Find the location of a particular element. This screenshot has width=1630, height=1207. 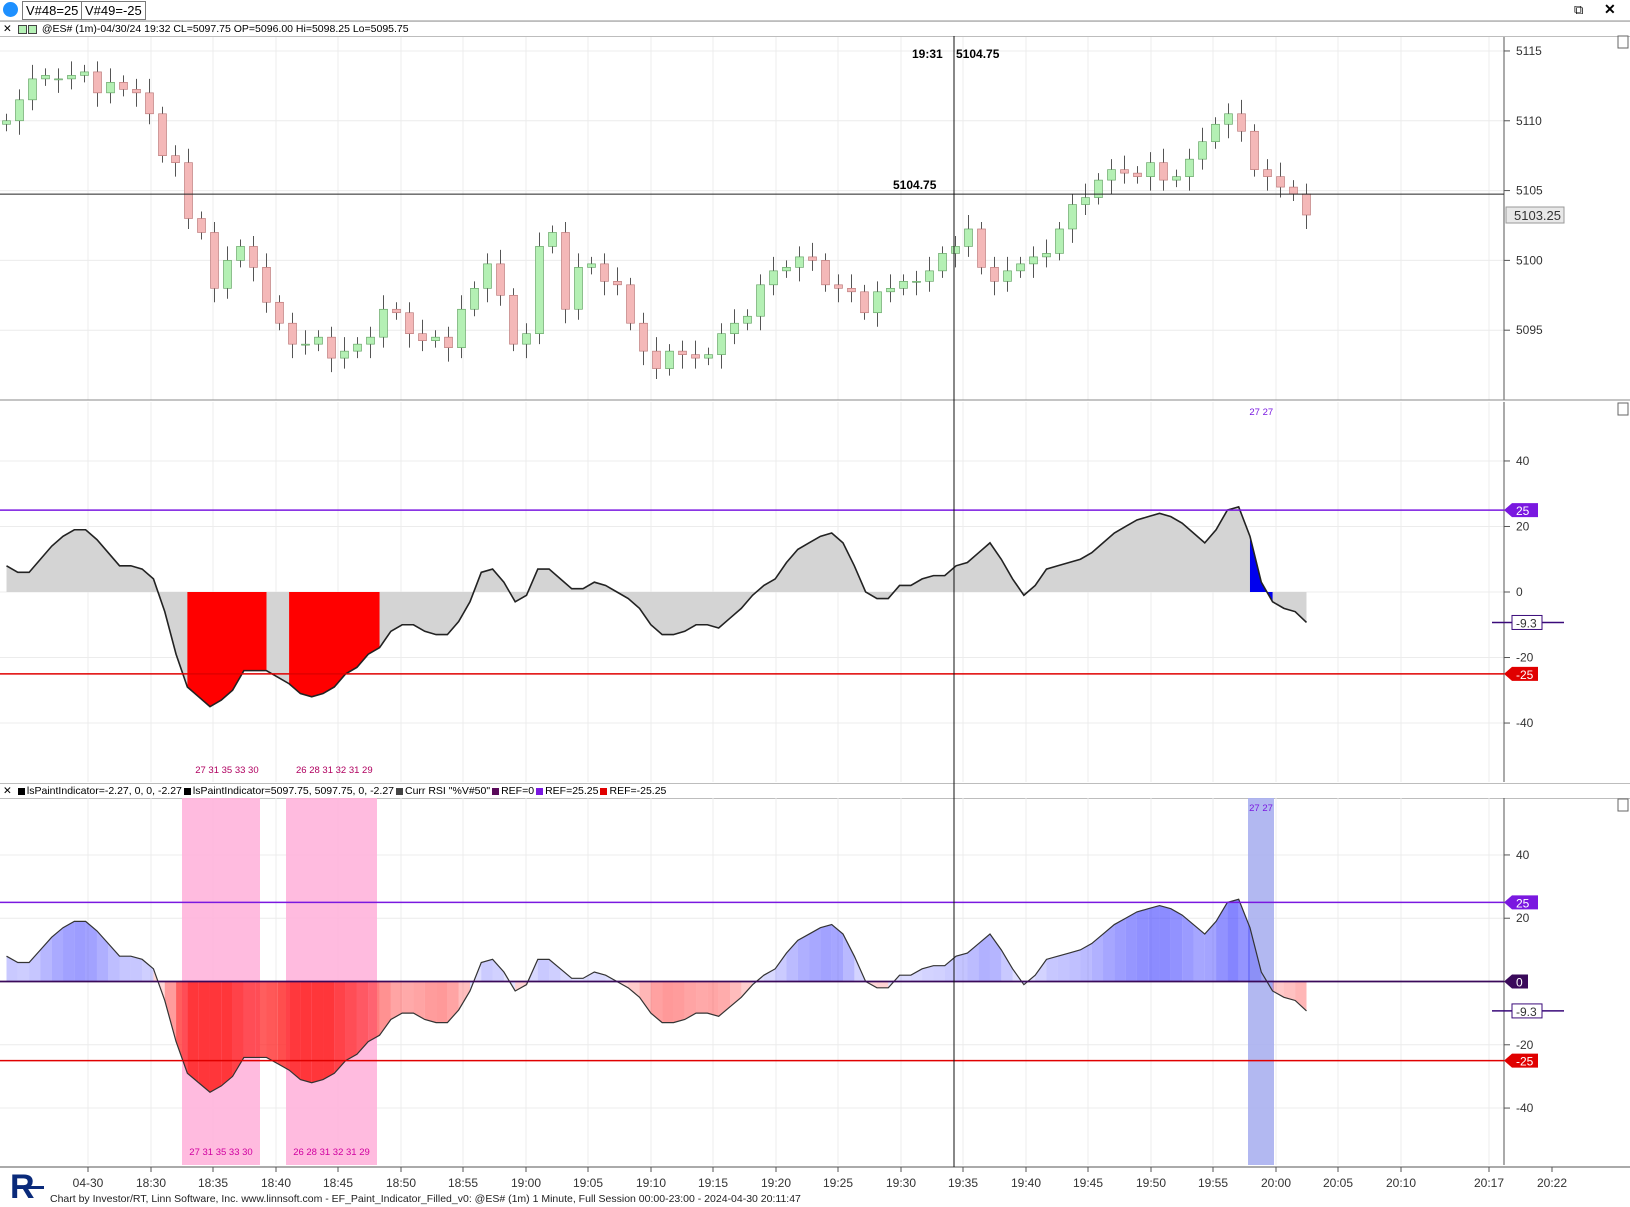

paint-region is located at coordinates (334, 644).